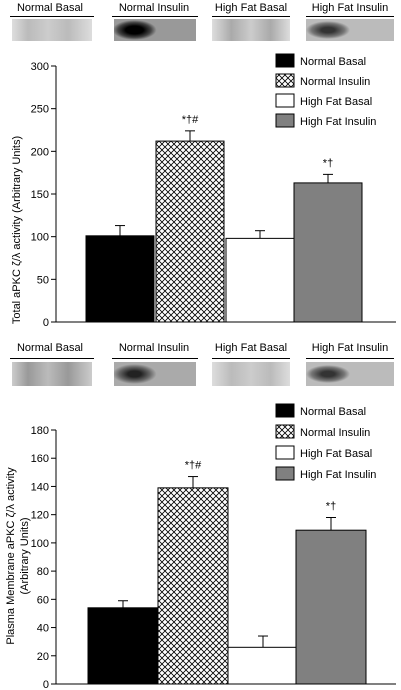 The image size is (401, 690). Describe the element at coordinates (40, 195) in the screenshot. I see `y-tick-label: 150` at that location.